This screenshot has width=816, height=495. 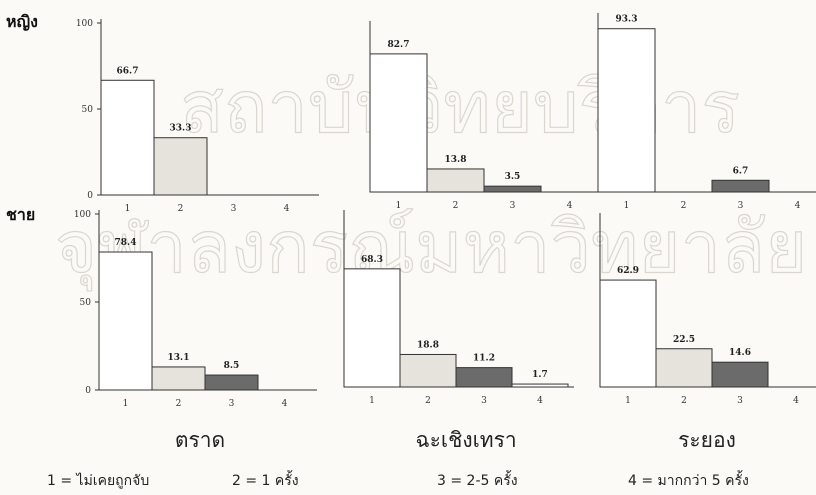 I want to click on data-label: 13.8, so click(x=456, y=160).